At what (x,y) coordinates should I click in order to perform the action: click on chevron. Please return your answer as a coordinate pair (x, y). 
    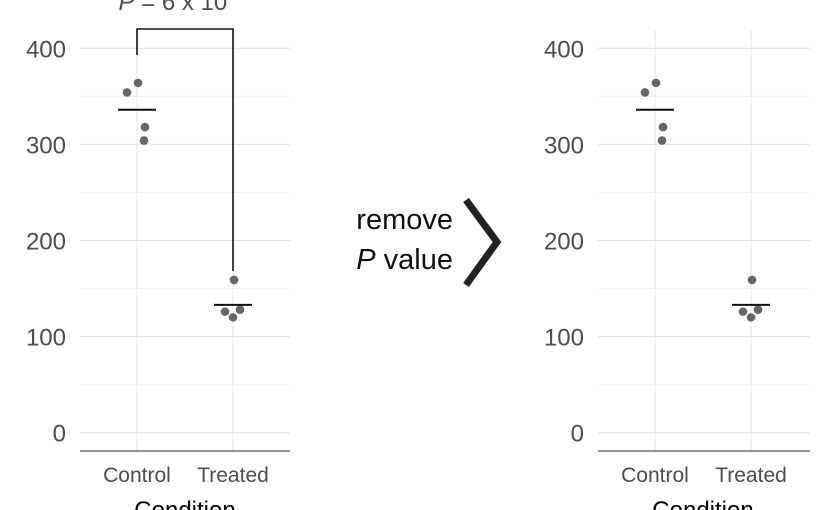
    Looking at the image, I should click on (482, 242).